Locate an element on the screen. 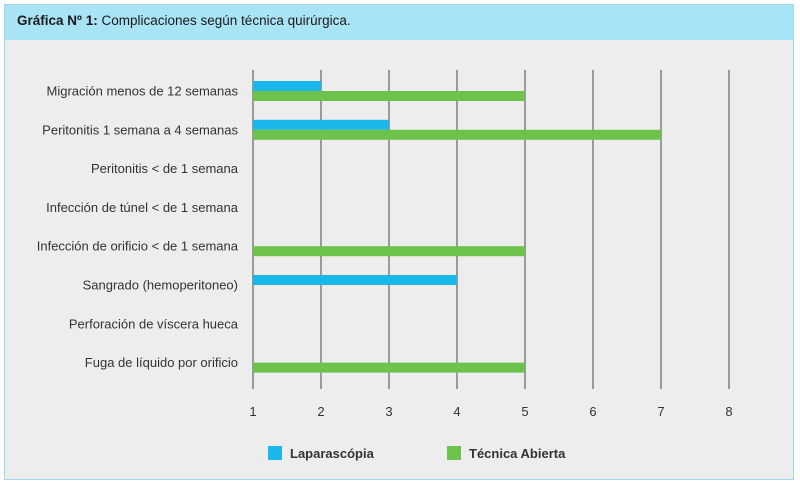  category-label: Peritonitis 1 semana a 4 semanas is located at coordinates (140, 129).